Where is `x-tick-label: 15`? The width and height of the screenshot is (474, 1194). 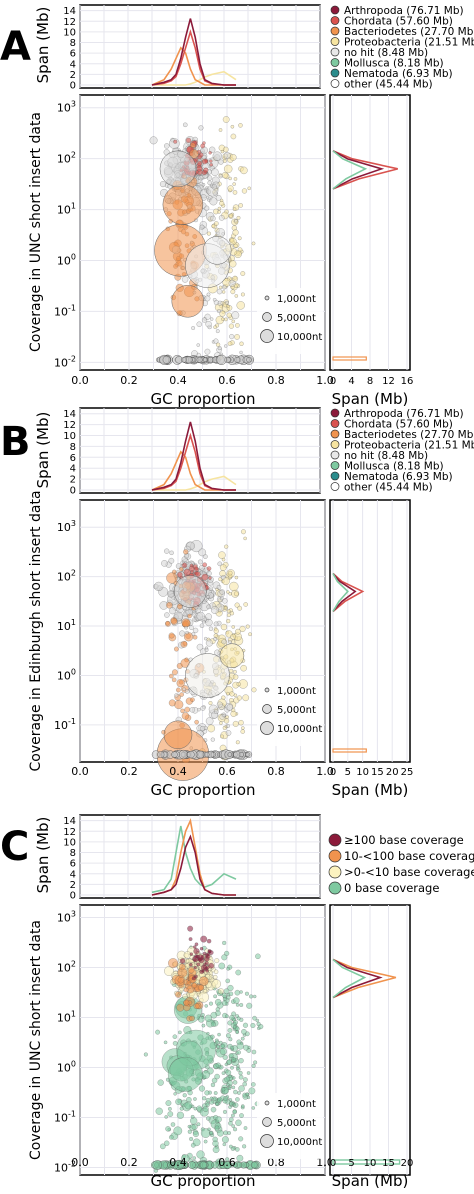
x-tick-label: 15 is located at coordinates (388, 1163).